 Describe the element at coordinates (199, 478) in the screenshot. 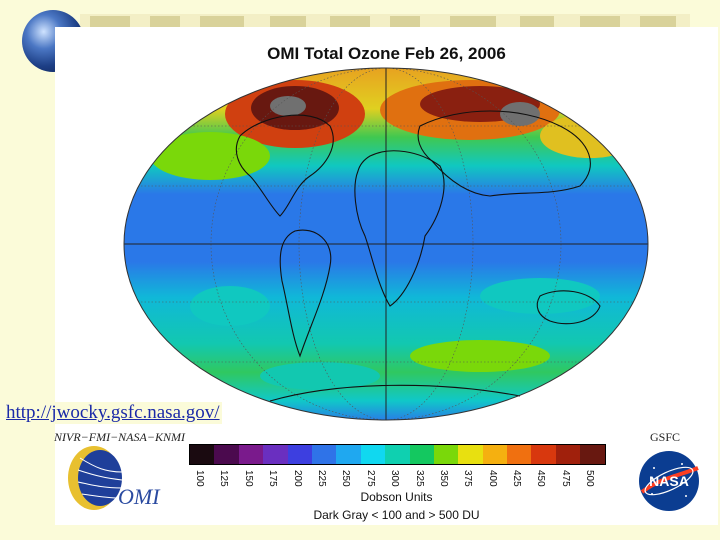

I see `colorbar-tick-label: 100` at that location.